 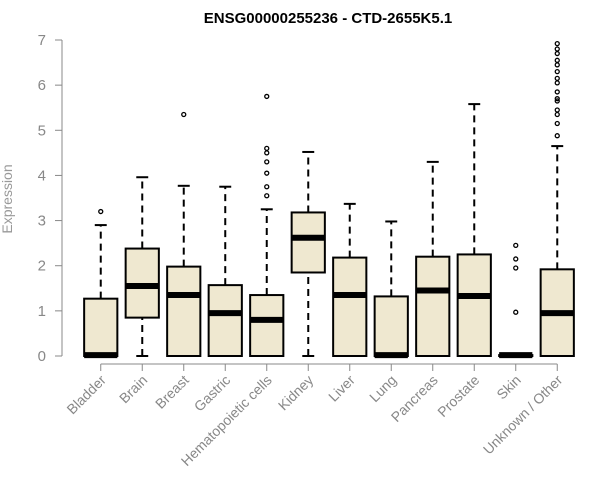 I want to click on y-tick-label: 3, so click(x=42, y=221).